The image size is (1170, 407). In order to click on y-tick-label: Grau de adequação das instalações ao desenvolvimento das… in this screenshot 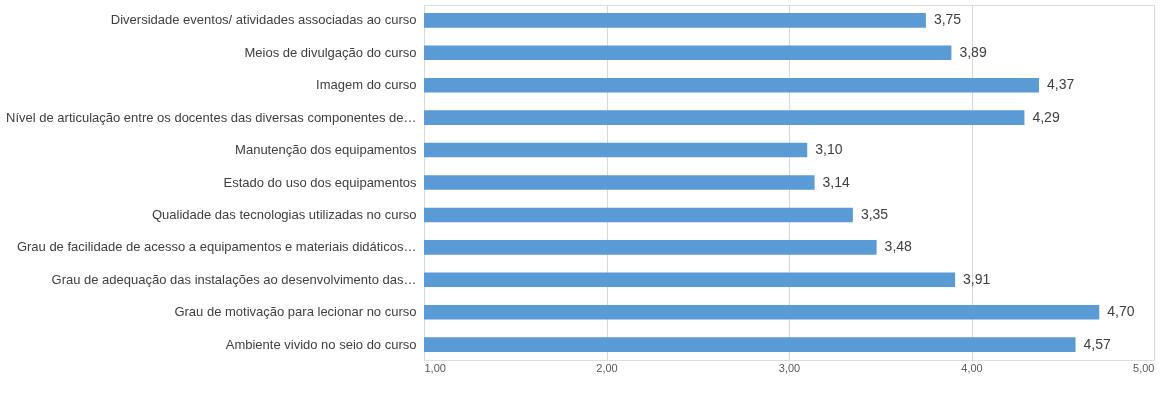, I will do `click(234, 279)`.